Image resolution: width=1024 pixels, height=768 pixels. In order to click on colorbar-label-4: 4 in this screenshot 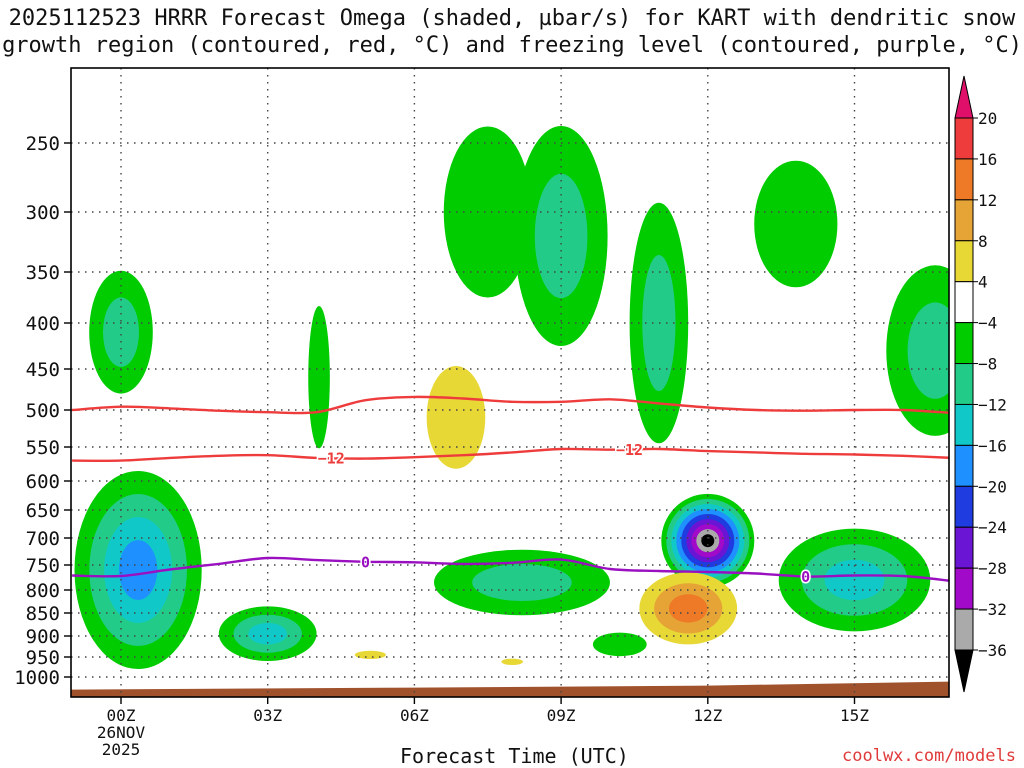, I will do `click(983, 282)`.